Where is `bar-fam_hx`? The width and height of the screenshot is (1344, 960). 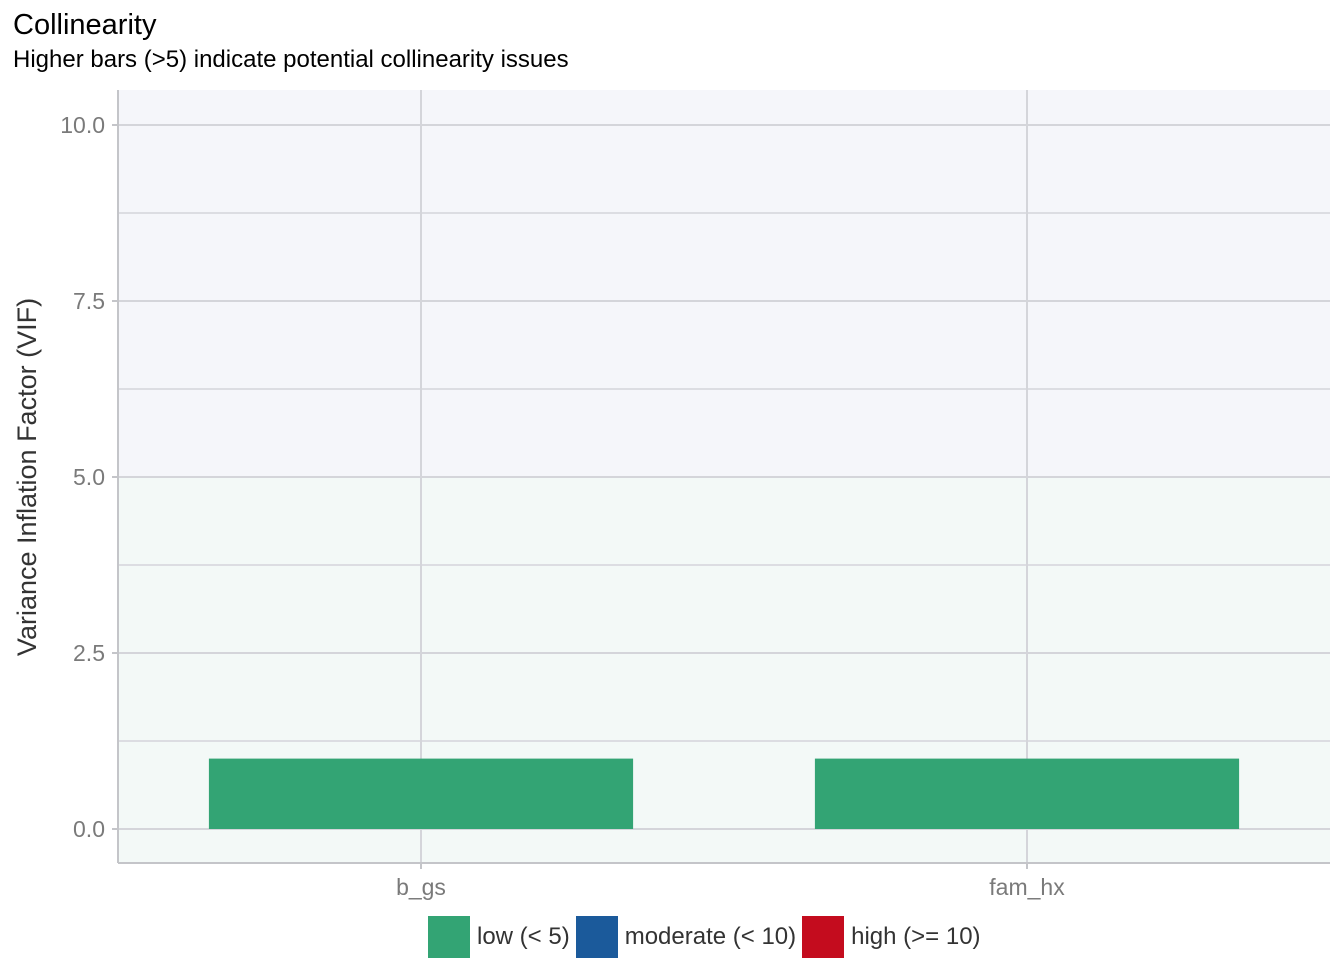 bar-fam_hx is located at coordinates (1027, 793).